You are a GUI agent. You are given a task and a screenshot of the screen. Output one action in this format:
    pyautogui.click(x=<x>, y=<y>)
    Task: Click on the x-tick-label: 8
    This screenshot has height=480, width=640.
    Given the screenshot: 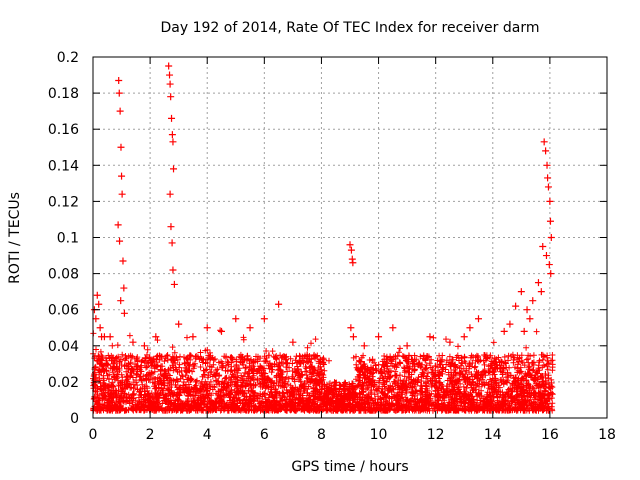 What is the action you would take?
    pyautogui.click(x=321, y=435)
    